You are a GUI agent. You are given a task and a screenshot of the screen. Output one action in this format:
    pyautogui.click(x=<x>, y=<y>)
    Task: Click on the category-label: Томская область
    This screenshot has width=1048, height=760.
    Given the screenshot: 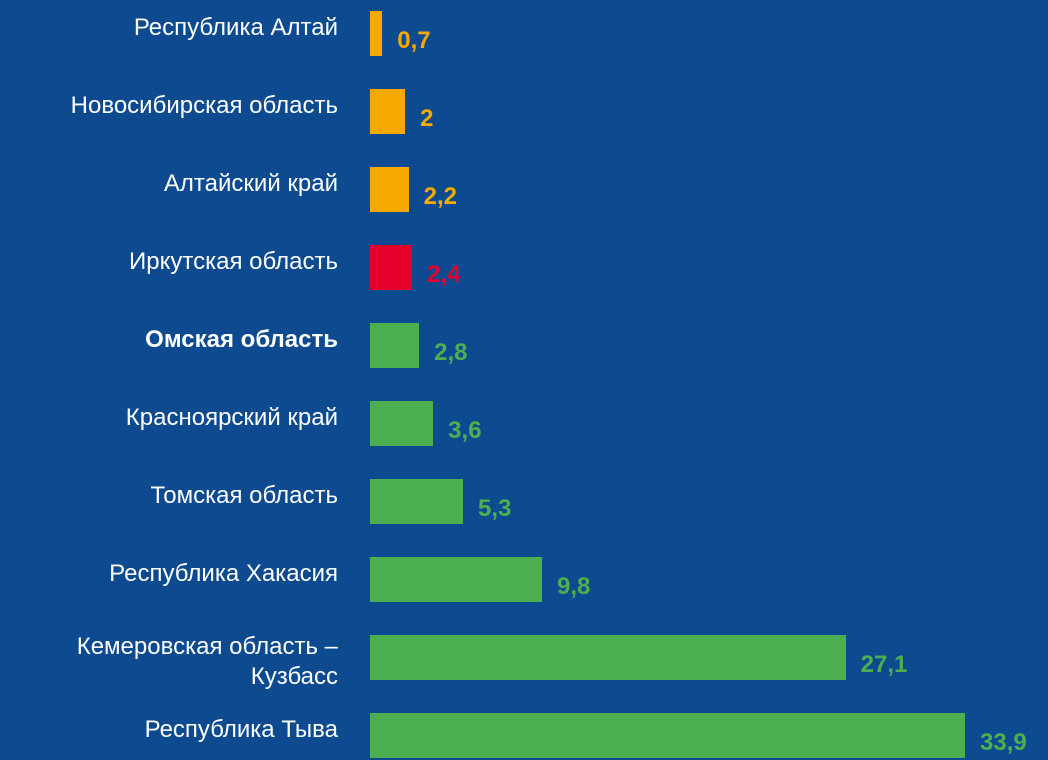 What is the action you would take?
    pyautogui.click(x=244, y=495)
    